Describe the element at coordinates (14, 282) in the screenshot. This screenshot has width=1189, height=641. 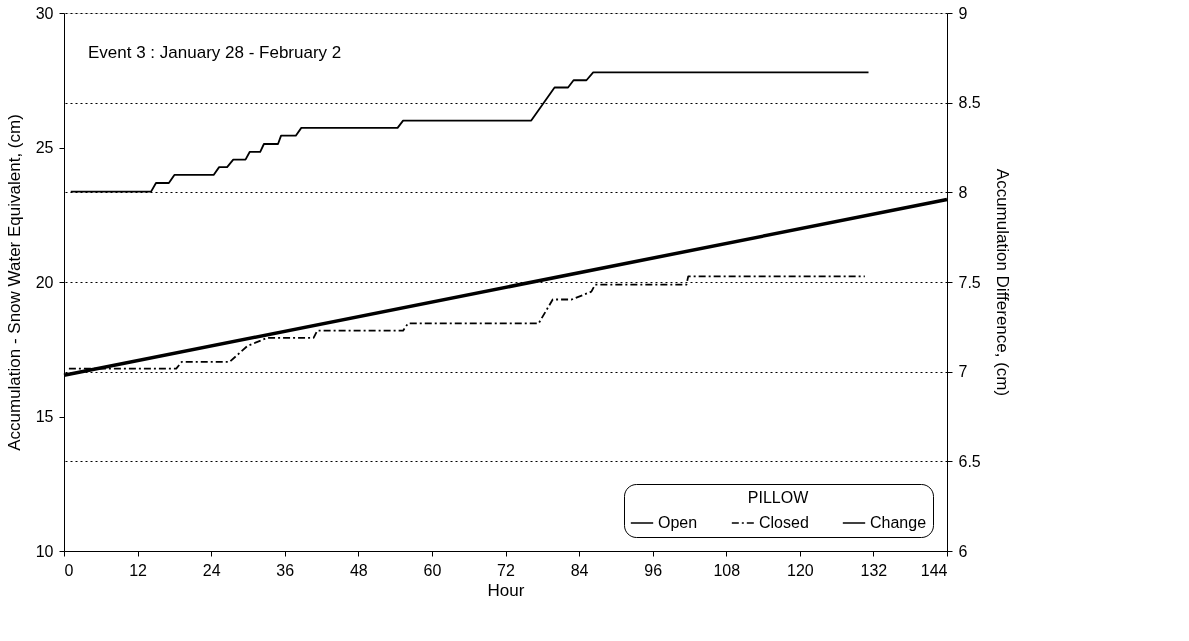
I see `y-axis-title: Accumulation - Snow Water Equivalent, (cm)` at that location.